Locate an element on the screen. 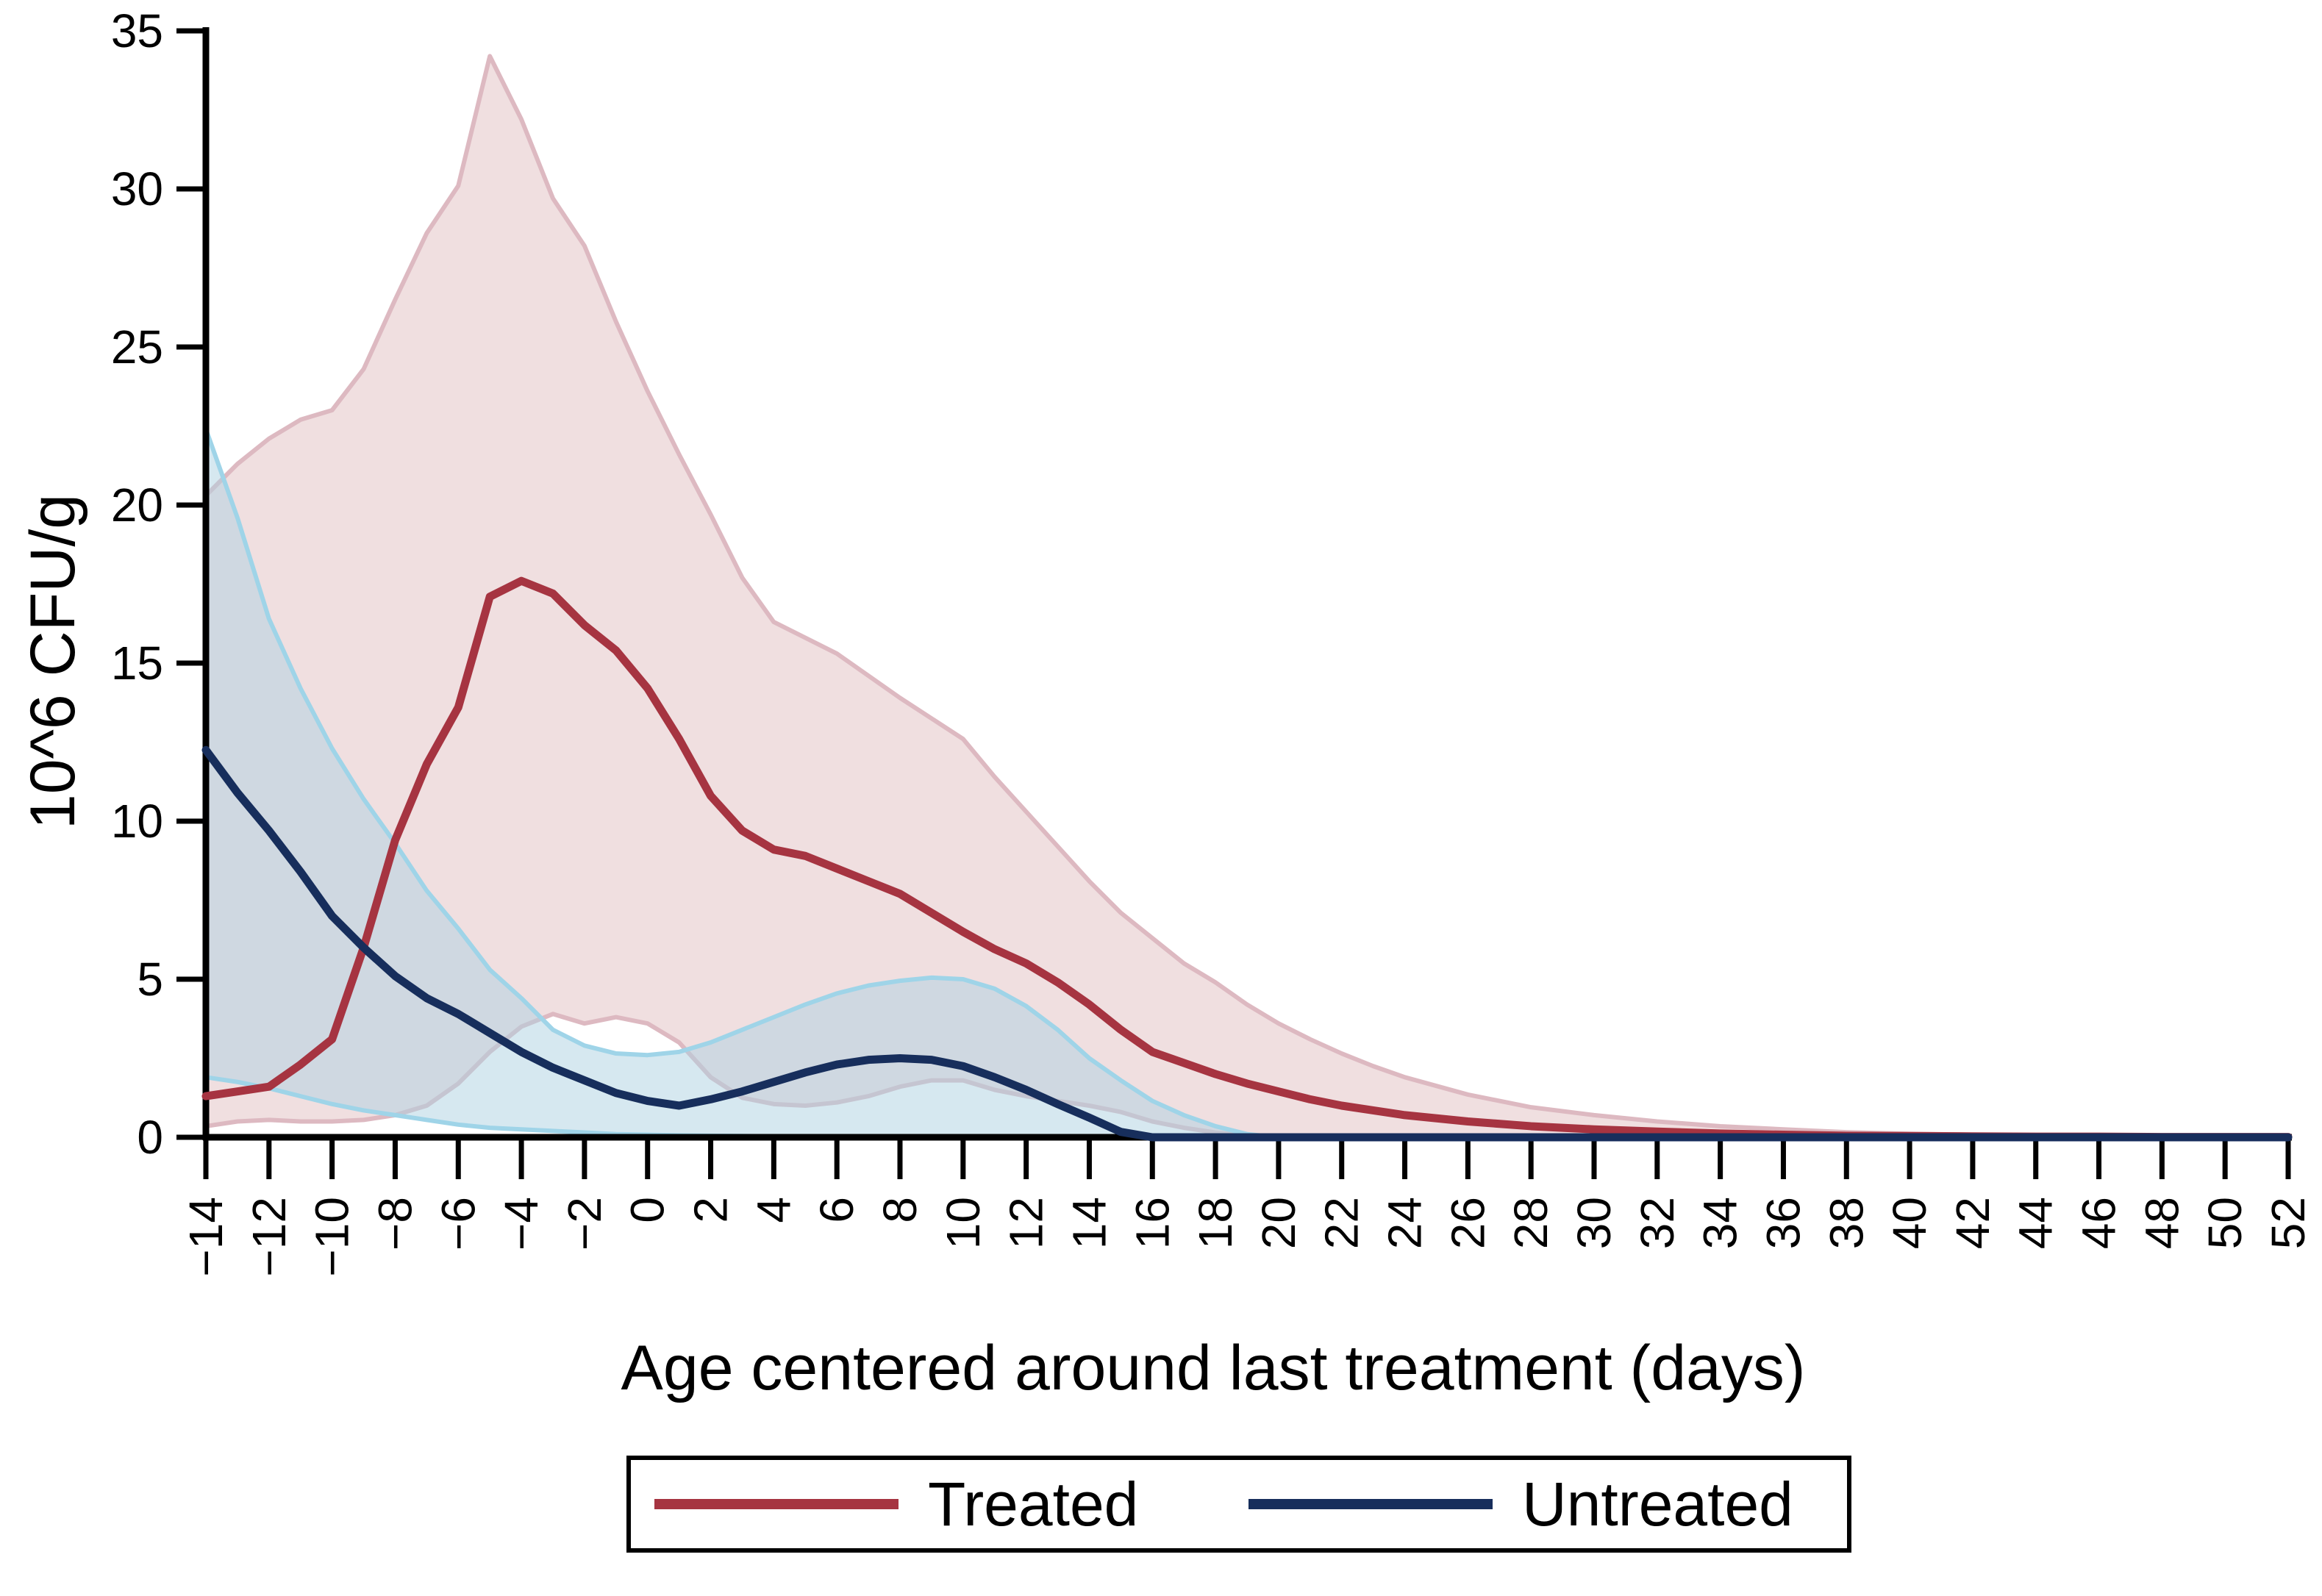  x-tick-label: 44 is located at coordinates (2036, 1223).